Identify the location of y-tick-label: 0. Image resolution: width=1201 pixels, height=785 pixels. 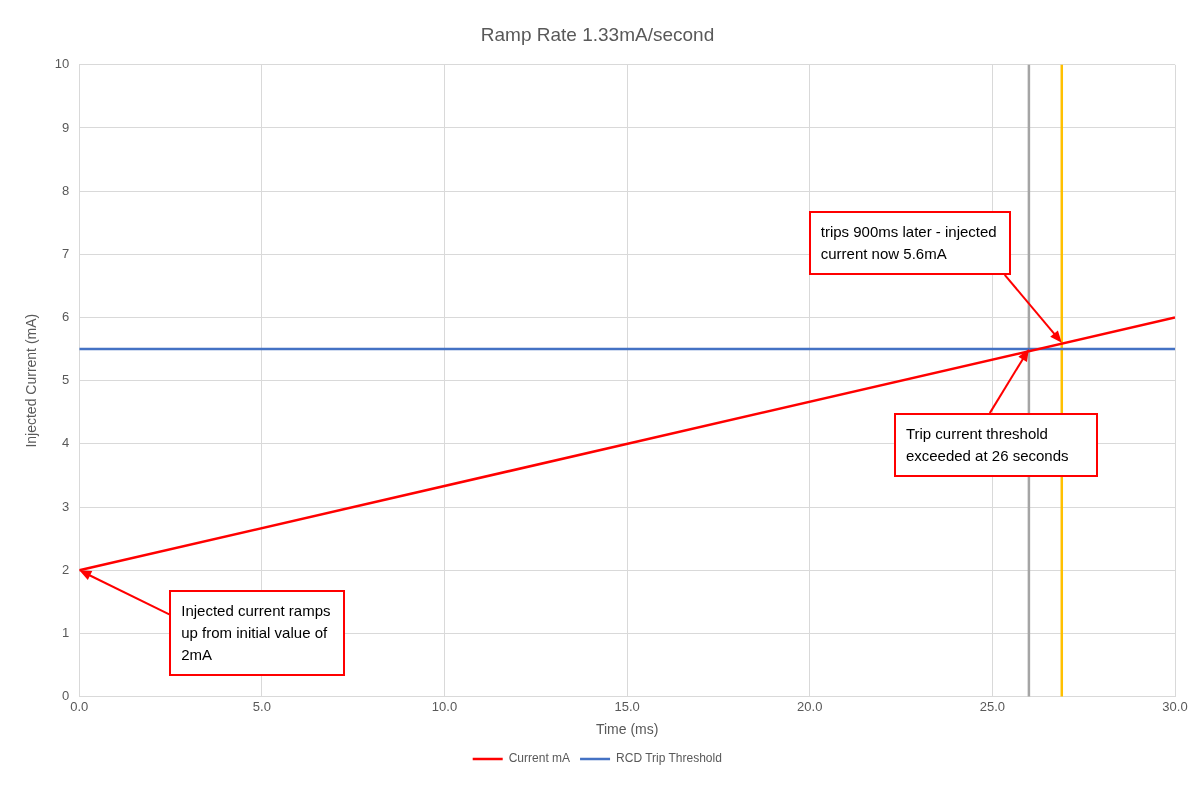
(66, 696).